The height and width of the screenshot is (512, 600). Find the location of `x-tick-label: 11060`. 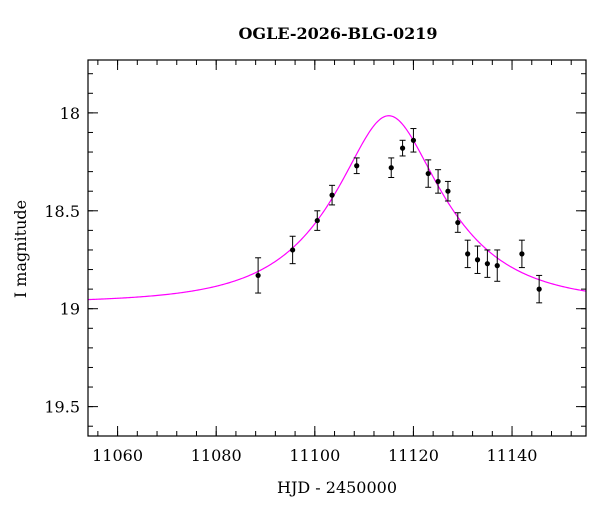

x-tick-label: 11060 is located at coordinates (117, 455).